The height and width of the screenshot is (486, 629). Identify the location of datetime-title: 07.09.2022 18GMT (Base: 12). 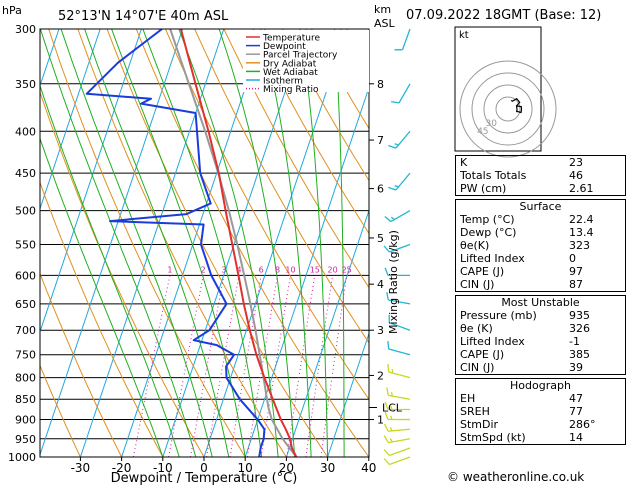
(504, 15).